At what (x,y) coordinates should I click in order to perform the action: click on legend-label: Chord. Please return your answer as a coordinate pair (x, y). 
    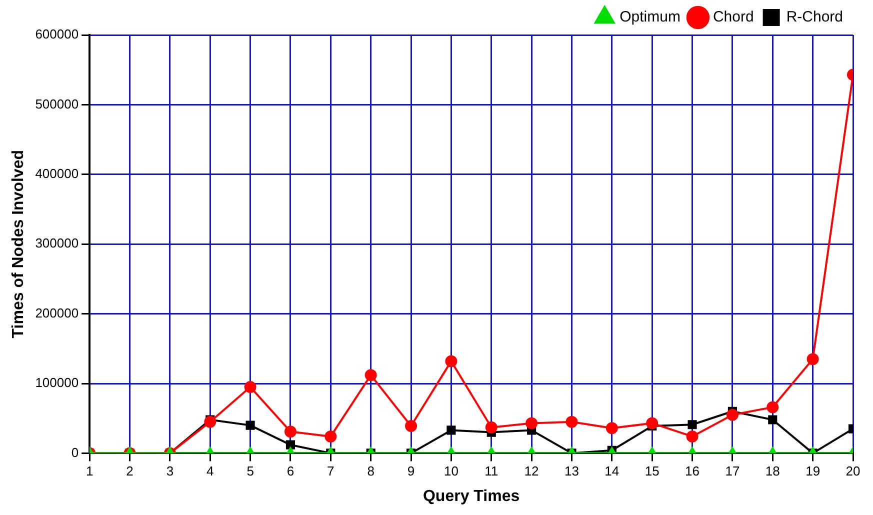
    Looking at the image, I should click on (733, 17).